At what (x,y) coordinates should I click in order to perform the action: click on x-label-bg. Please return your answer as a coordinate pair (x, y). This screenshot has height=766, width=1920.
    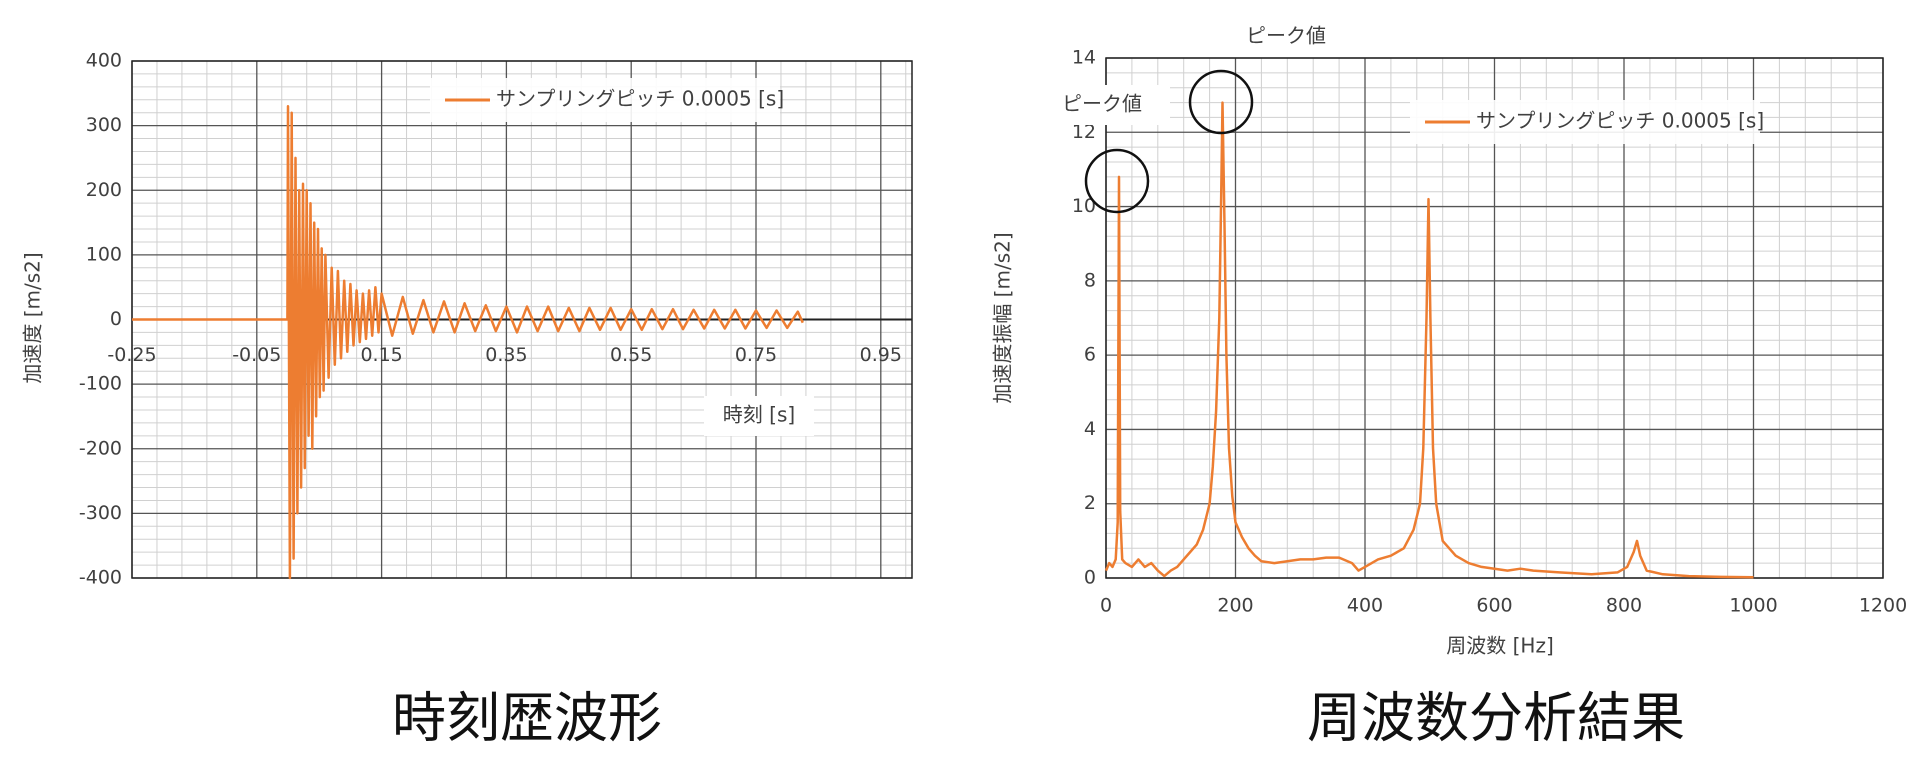
    Looking at the image, I should click on (759, 416).